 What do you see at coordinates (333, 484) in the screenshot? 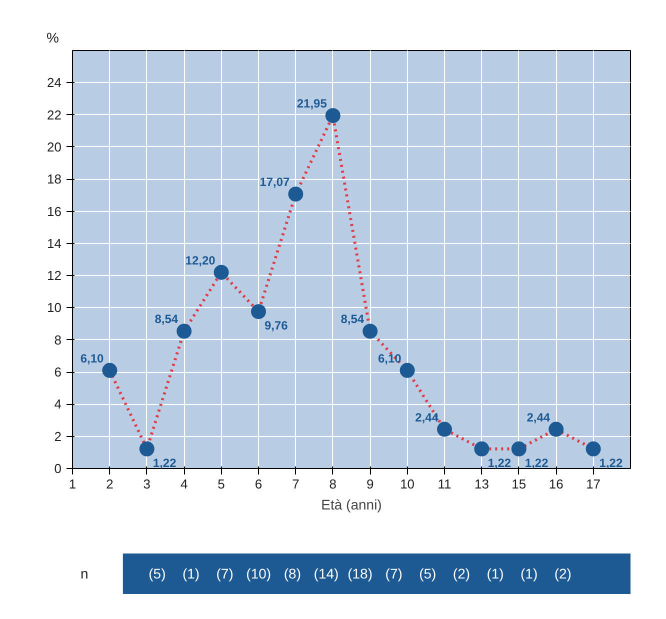
I see `x-tick-label: 8` at bounding box center [333, 484].